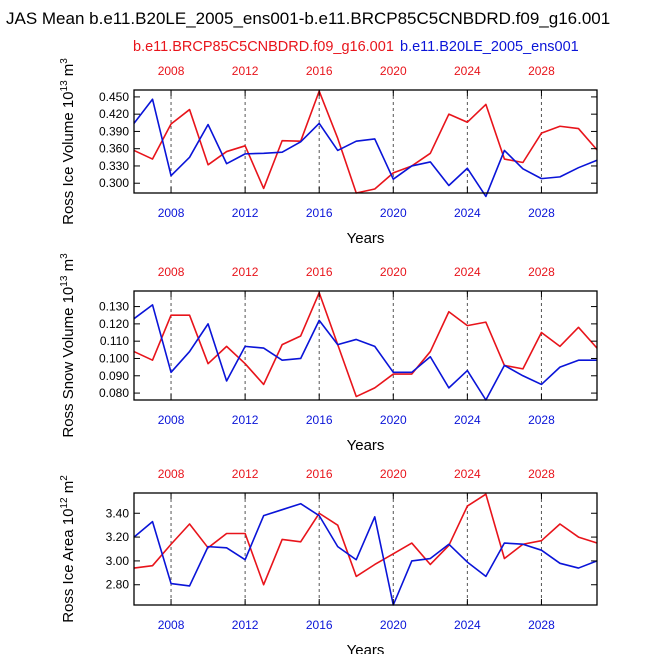 Image resolution: width=656 pixels, height=654 pixels. Describe the element at coordinates (114, 131) in the screenshot. I see `ytick-label-ice-volume-3: 0.390` at that location.